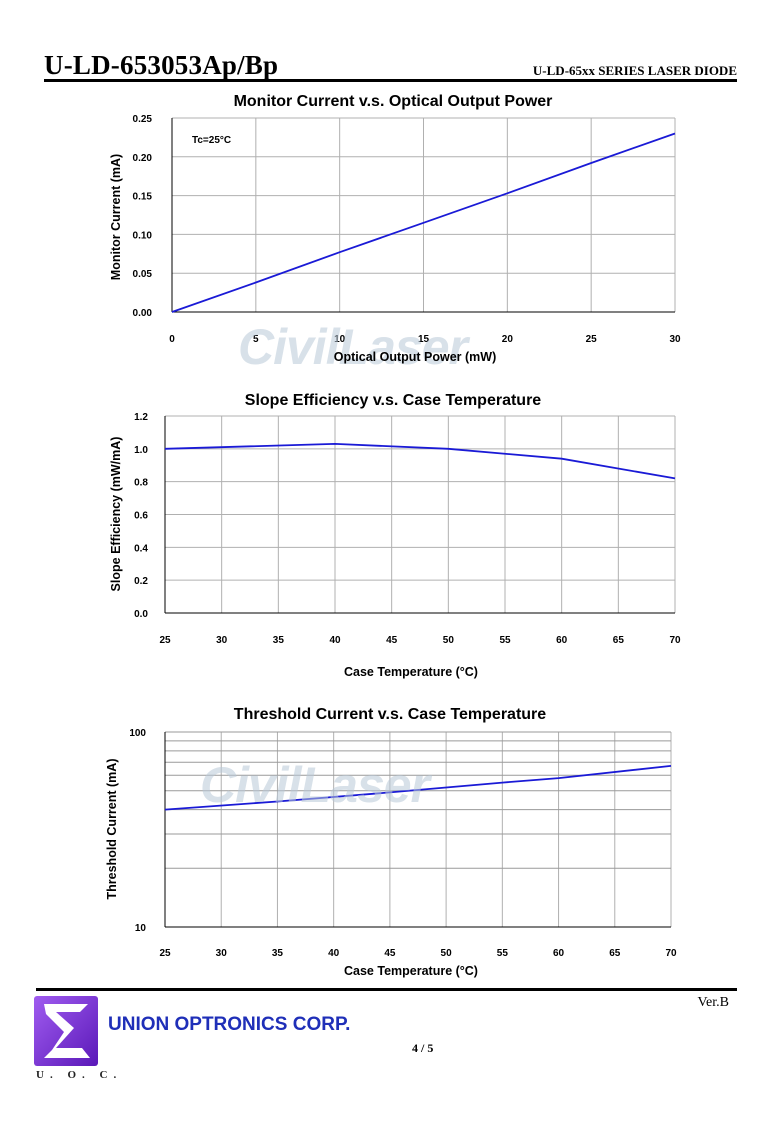 The height and width of the screenshot is (1126, 773). What do you see at coordinates (390, 80) in the screenshot?
I see `header-rule` at bounding box center [390, 80].